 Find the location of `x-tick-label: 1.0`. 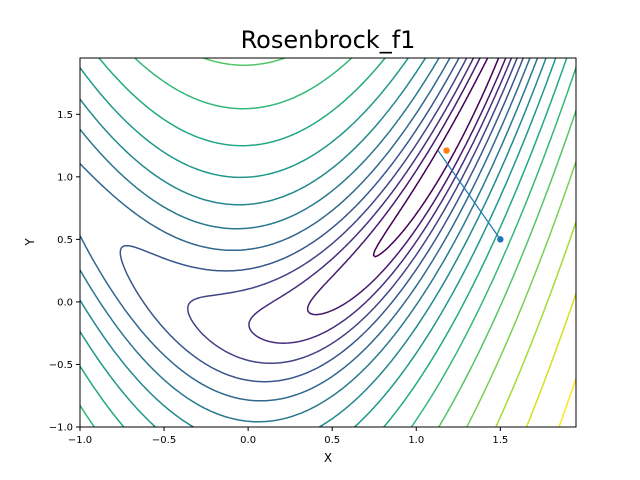

x-tick-label: 1.0 is located at coordinates (416, 440).